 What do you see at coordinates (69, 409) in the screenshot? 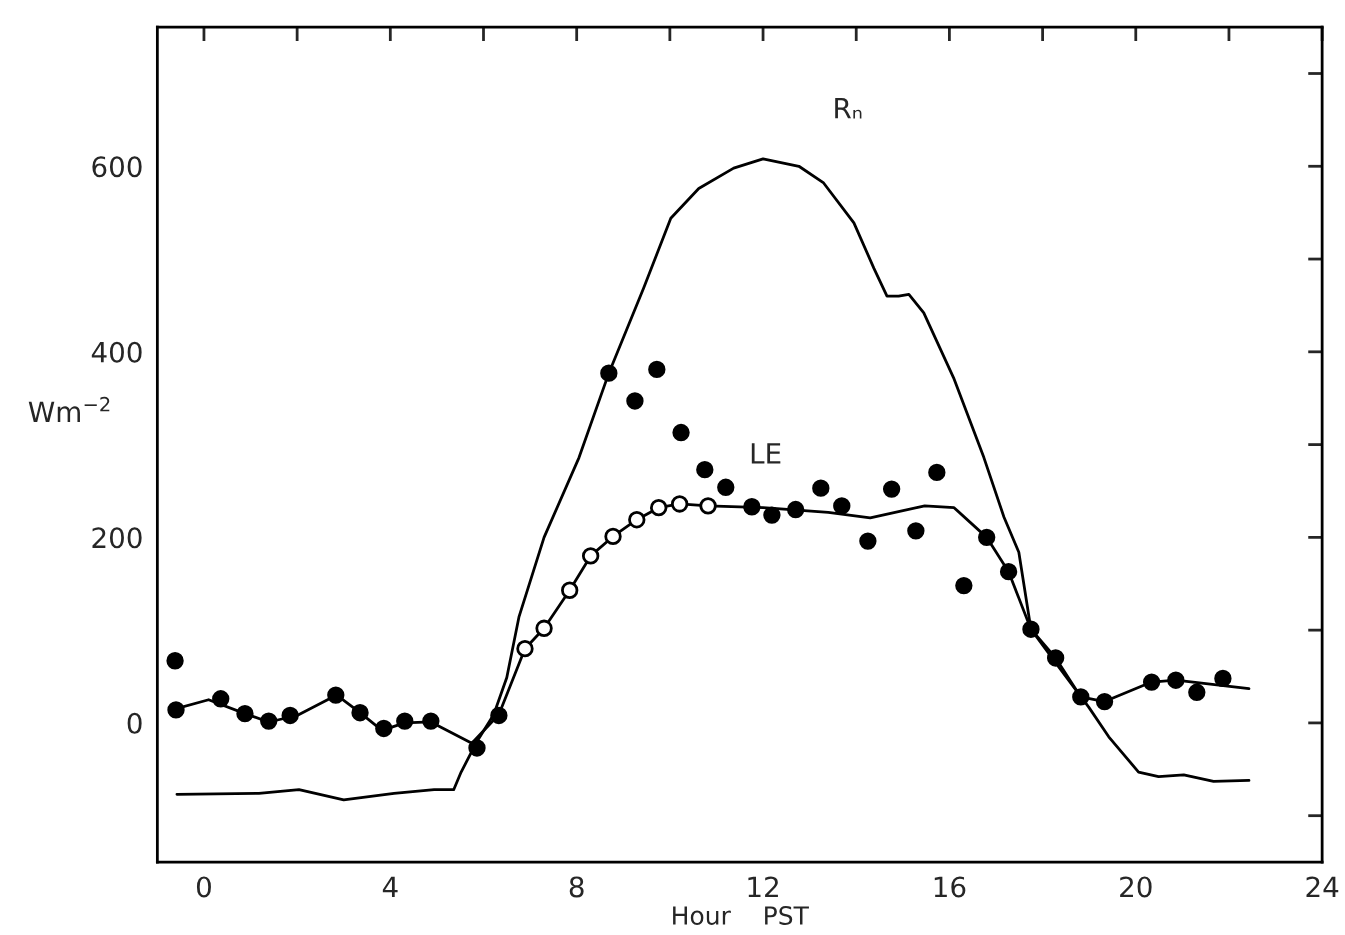
I see `y-axis-title: Wm$^{−2}$` at bounding box center [69, 409].